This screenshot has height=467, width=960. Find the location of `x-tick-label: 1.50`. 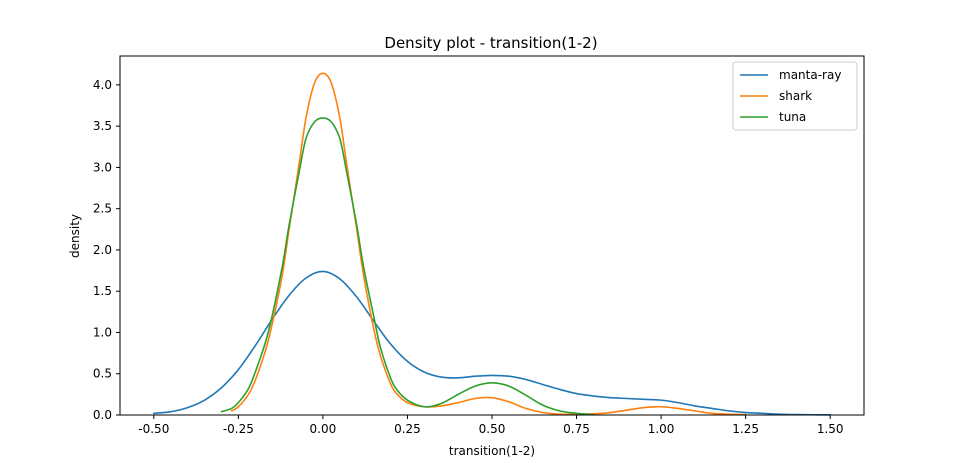

x-tick-label: 1.50 is located at coordinates (830, 429).